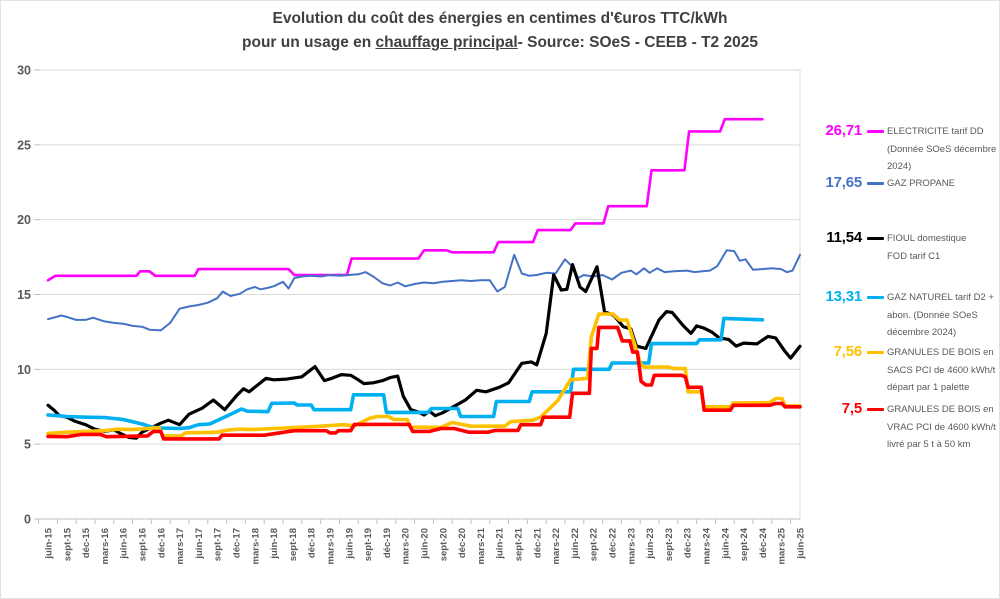 This screenshot has width=1000, height=599. I want to click on series-line-gaz-naturel, so click(405, 373).